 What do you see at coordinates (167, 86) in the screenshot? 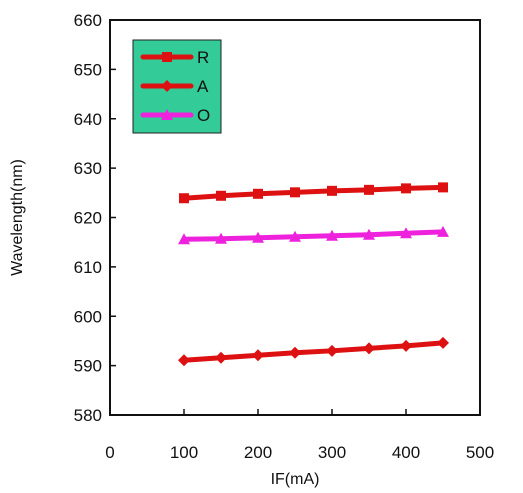
I see `legend-marker-a` at bounding box center [167, 86].